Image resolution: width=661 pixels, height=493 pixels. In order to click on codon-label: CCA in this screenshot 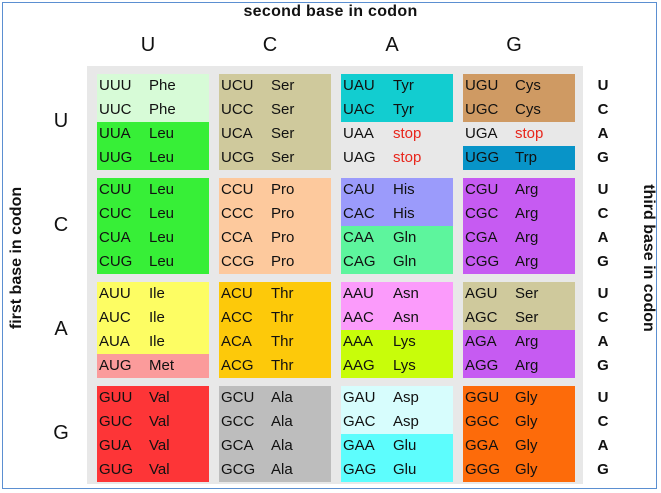, I will do `click(237, 237)`.